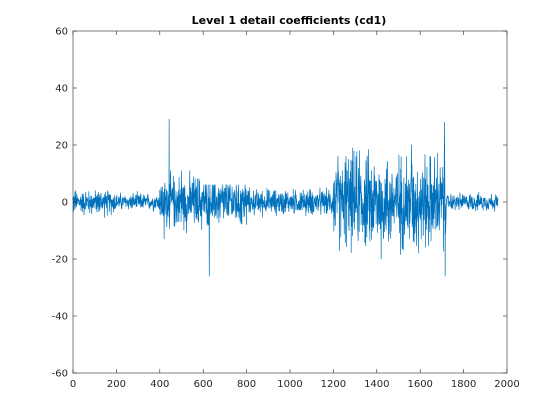 This screenshot has height=420, width=560. What do you see at coordinates (61, 32) in the screenshot?
I see `y-tick-label: 60` at bounding box center [61, 32].